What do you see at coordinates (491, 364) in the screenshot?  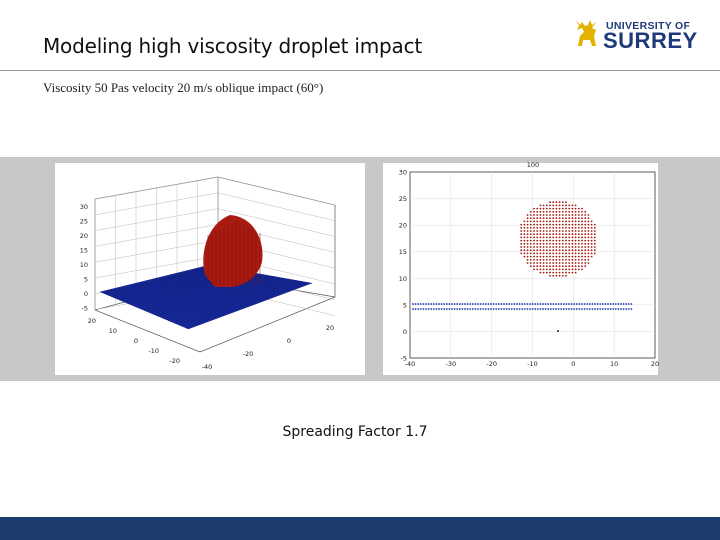 I see `plot-2d-x-tick: -20` at bounding box center [491, 364].